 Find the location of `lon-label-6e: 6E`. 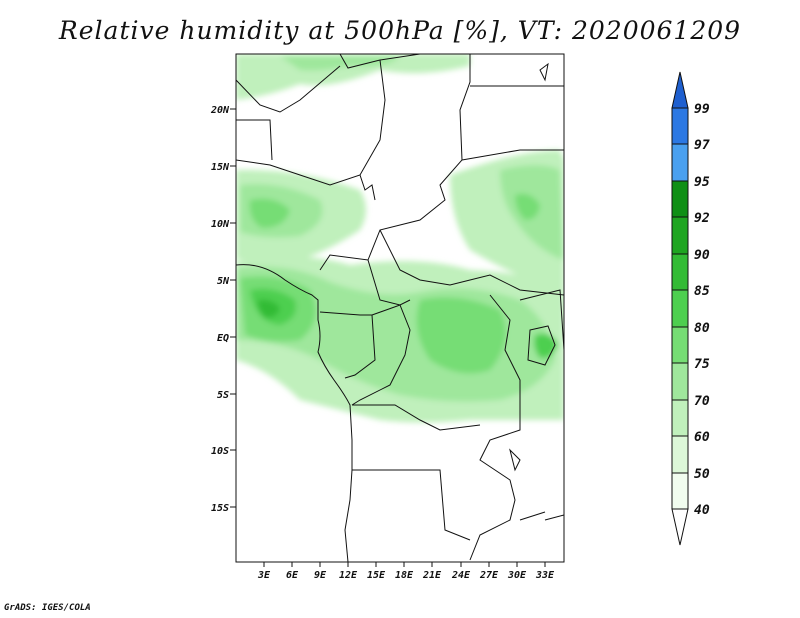

lon-label-6e: 6E is located at coordinates (292, 575).